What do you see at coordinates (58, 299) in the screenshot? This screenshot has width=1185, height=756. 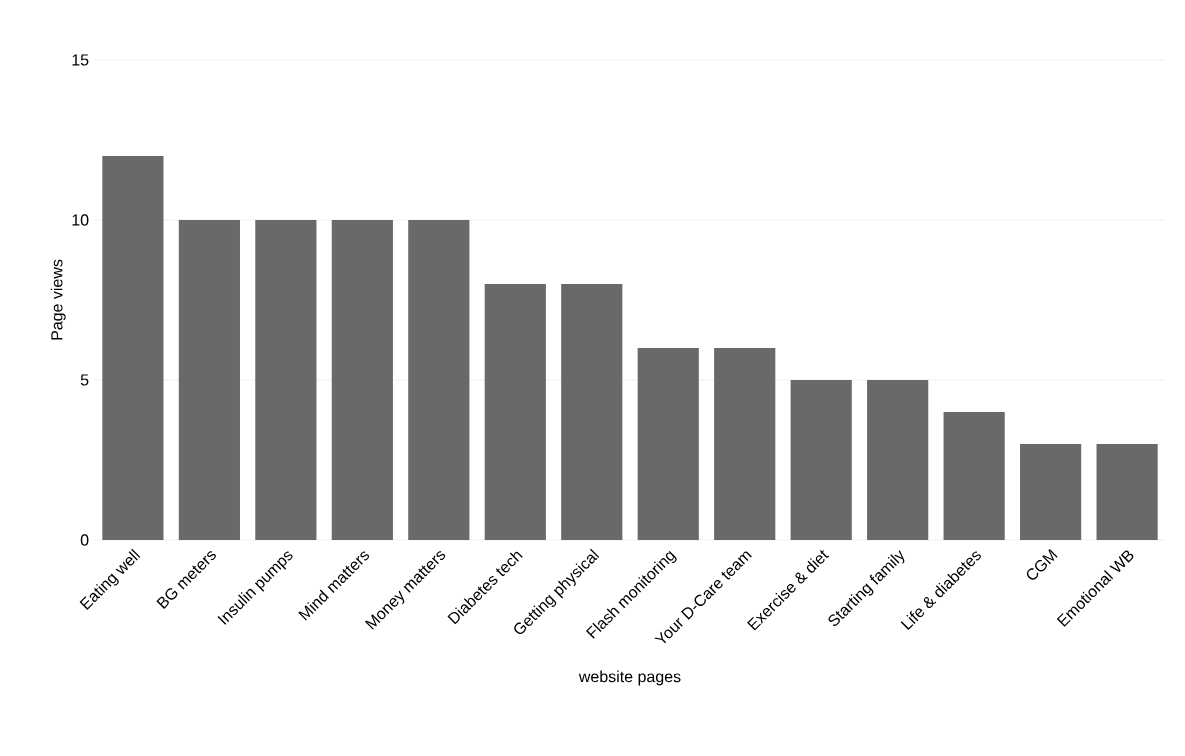 I see `y-axis-title: Page views` at bounding box center [58, 299].